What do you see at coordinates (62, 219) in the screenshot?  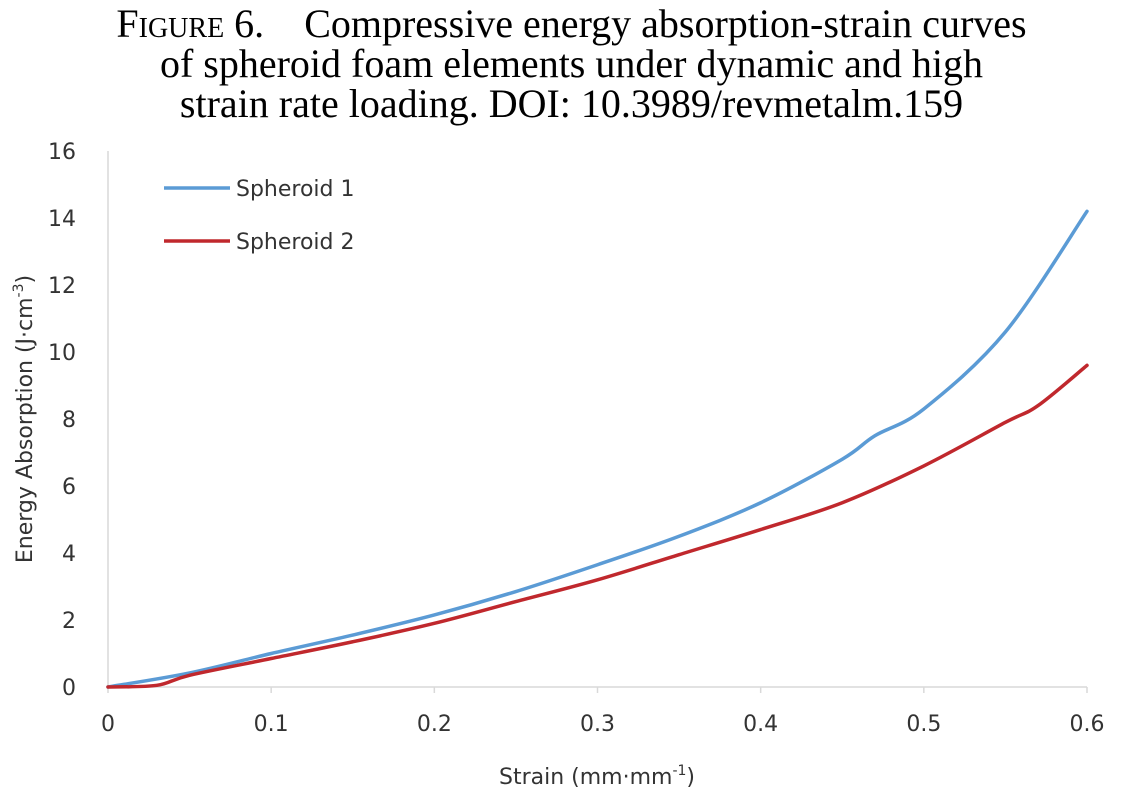 I see `y-tick-label: 14` at bounding box center [62, 219].